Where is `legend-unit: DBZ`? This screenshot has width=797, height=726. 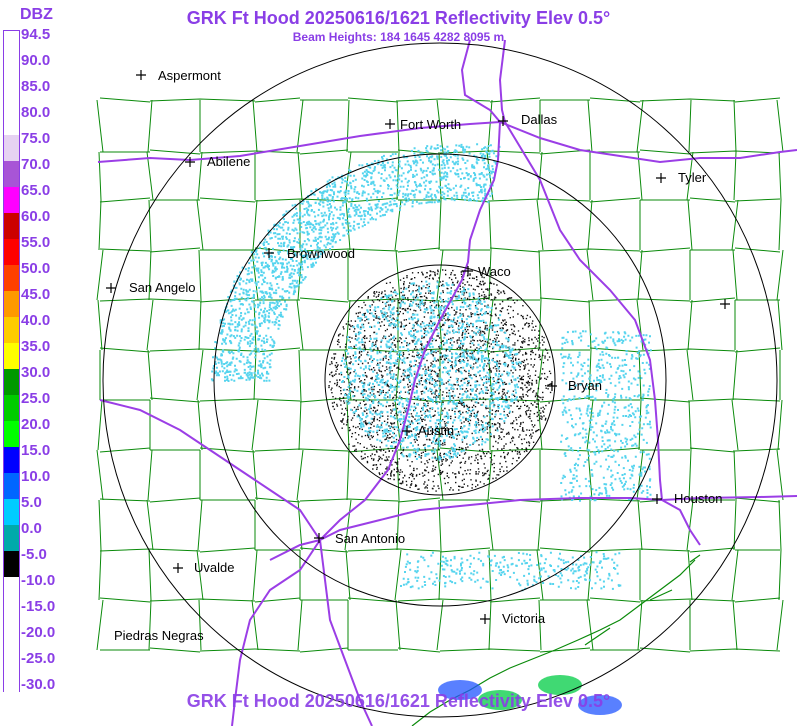 legend-unit: DBZ is located at coordinates (36, 14).